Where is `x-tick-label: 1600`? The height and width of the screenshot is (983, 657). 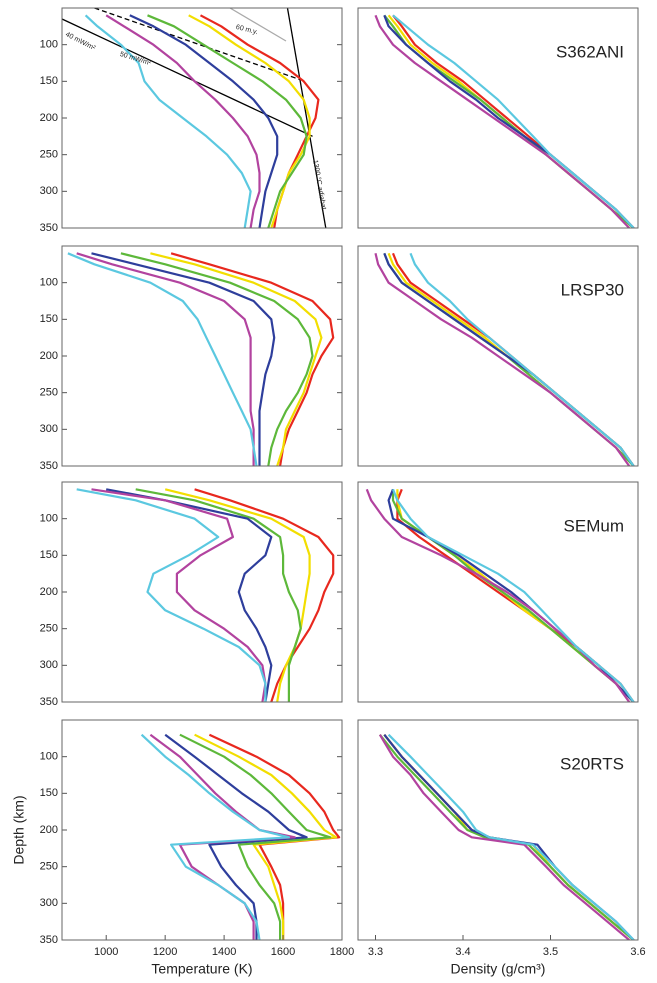
x-tick-label: 1600 is located at coordinates (283, 952).